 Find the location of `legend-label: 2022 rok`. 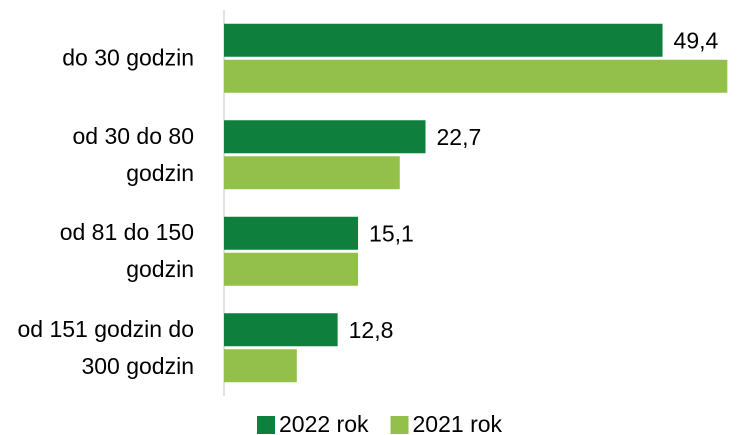

legend-label: 2022 rok is located at coordinates (324, 423).